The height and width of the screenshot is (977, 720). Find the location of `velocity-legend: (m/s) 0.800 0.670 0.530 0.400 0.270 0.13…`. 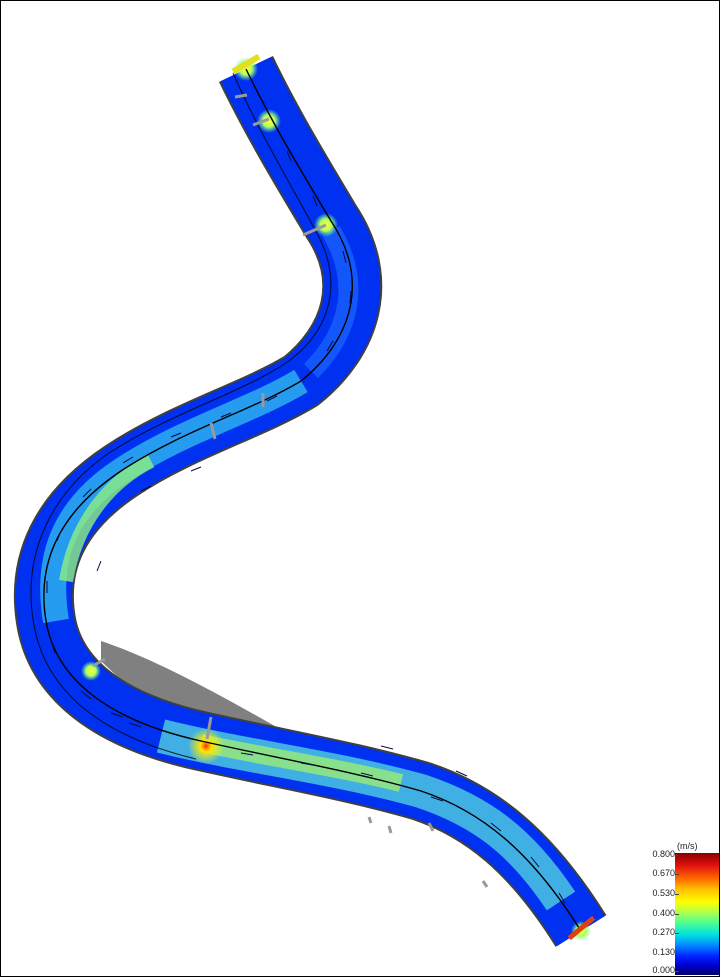

velocity-legend: (m/s) 0.800 0.670 0.530 0.400 0.270 0.13… is located at coordinates (685, 908).